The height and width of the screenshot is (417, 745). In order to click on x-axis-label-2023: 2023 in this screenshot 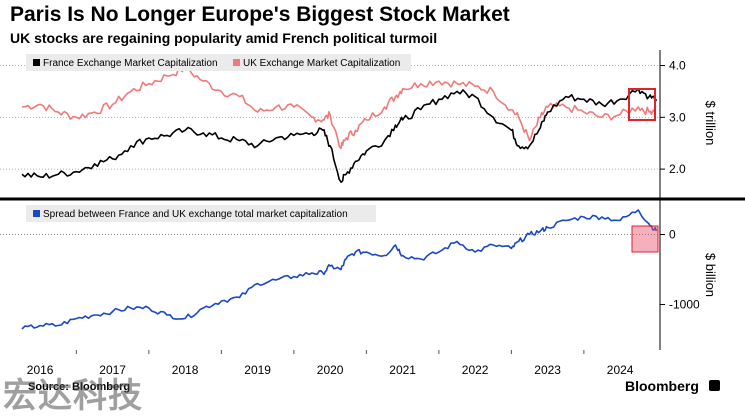, I will do `click(547, 370)`.